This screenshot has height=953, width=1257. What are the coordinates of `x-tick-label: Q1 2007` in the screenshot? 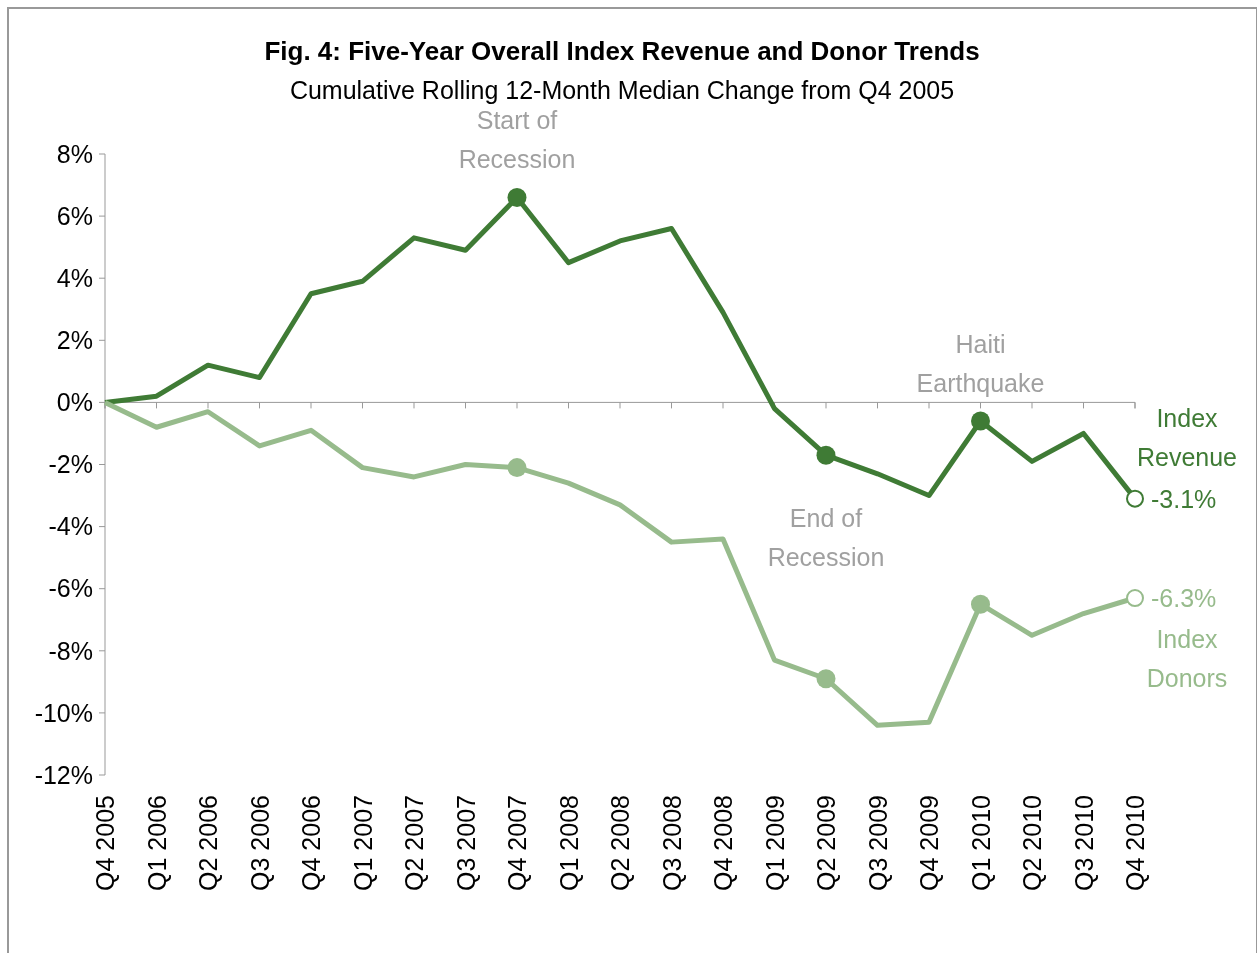 It's located at (362, 843).